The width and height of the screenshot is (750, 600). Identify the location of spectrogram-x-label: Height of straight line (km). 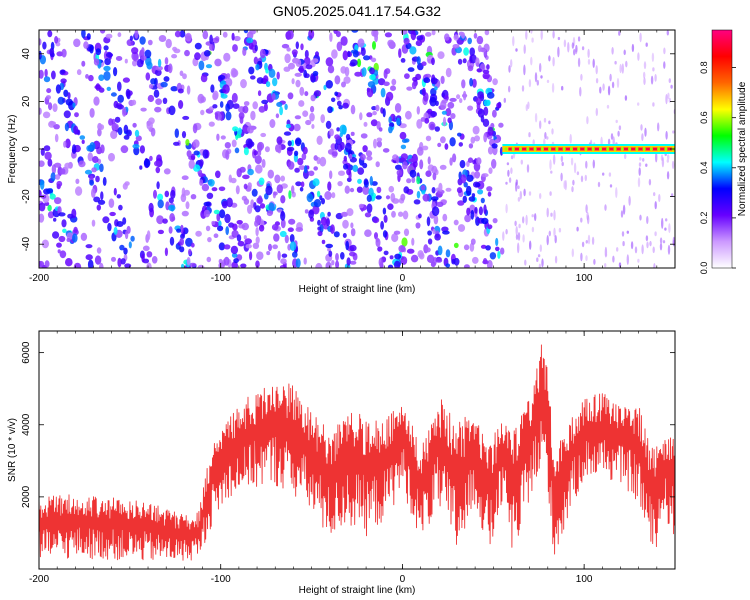
(357, 289).